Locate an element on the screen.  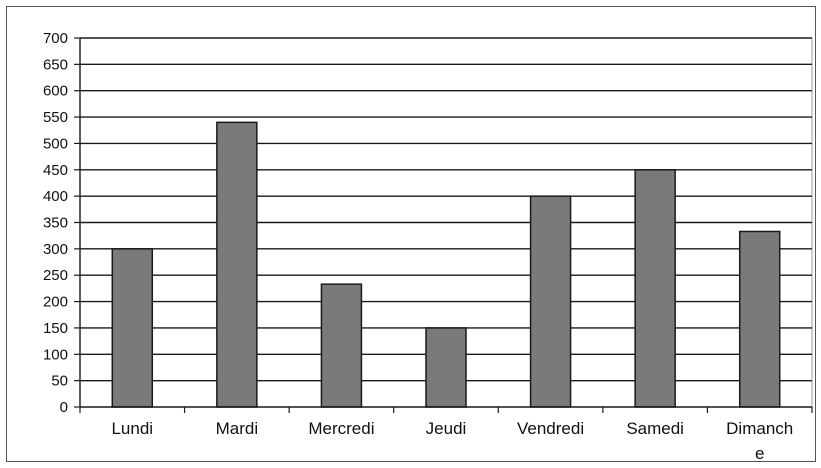
x-tick-label: Samedi is located at coordinates (655, 428).